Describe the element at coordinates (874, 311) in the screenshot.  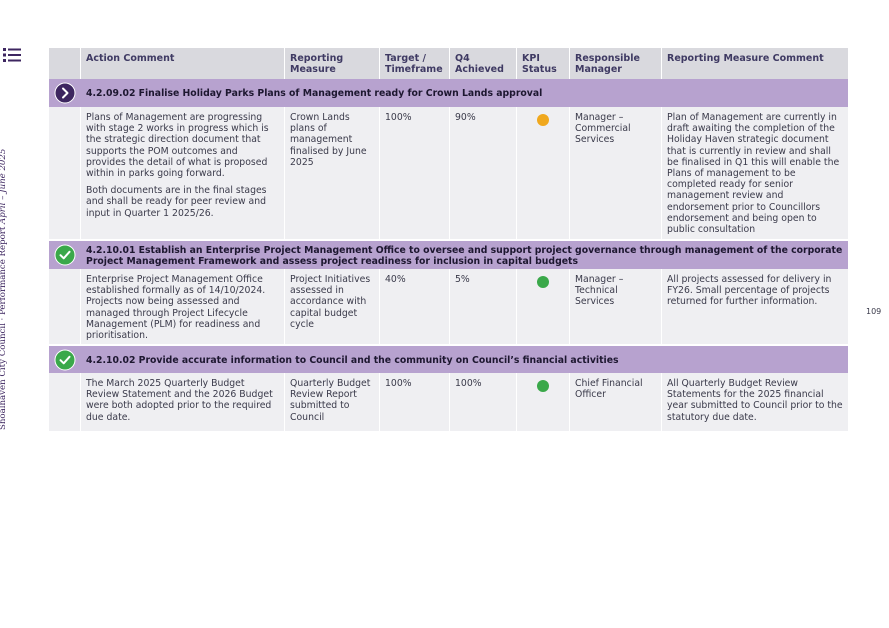
I see `page-number: 109` at that location.